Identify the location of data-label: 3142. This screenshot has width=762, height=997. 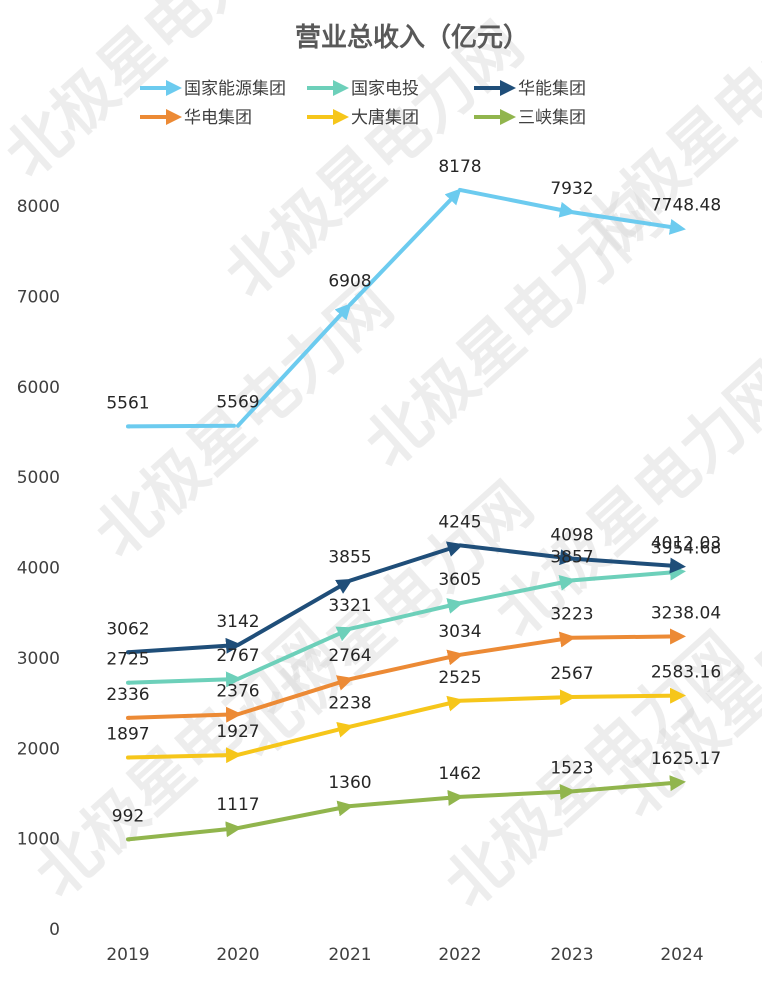
(237, 622).